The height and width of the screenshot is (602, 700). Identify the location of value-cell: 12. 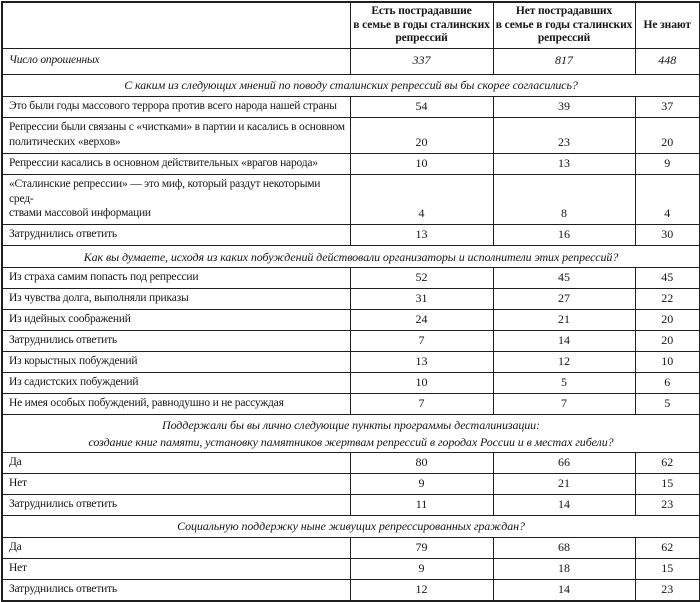
(564, 362).